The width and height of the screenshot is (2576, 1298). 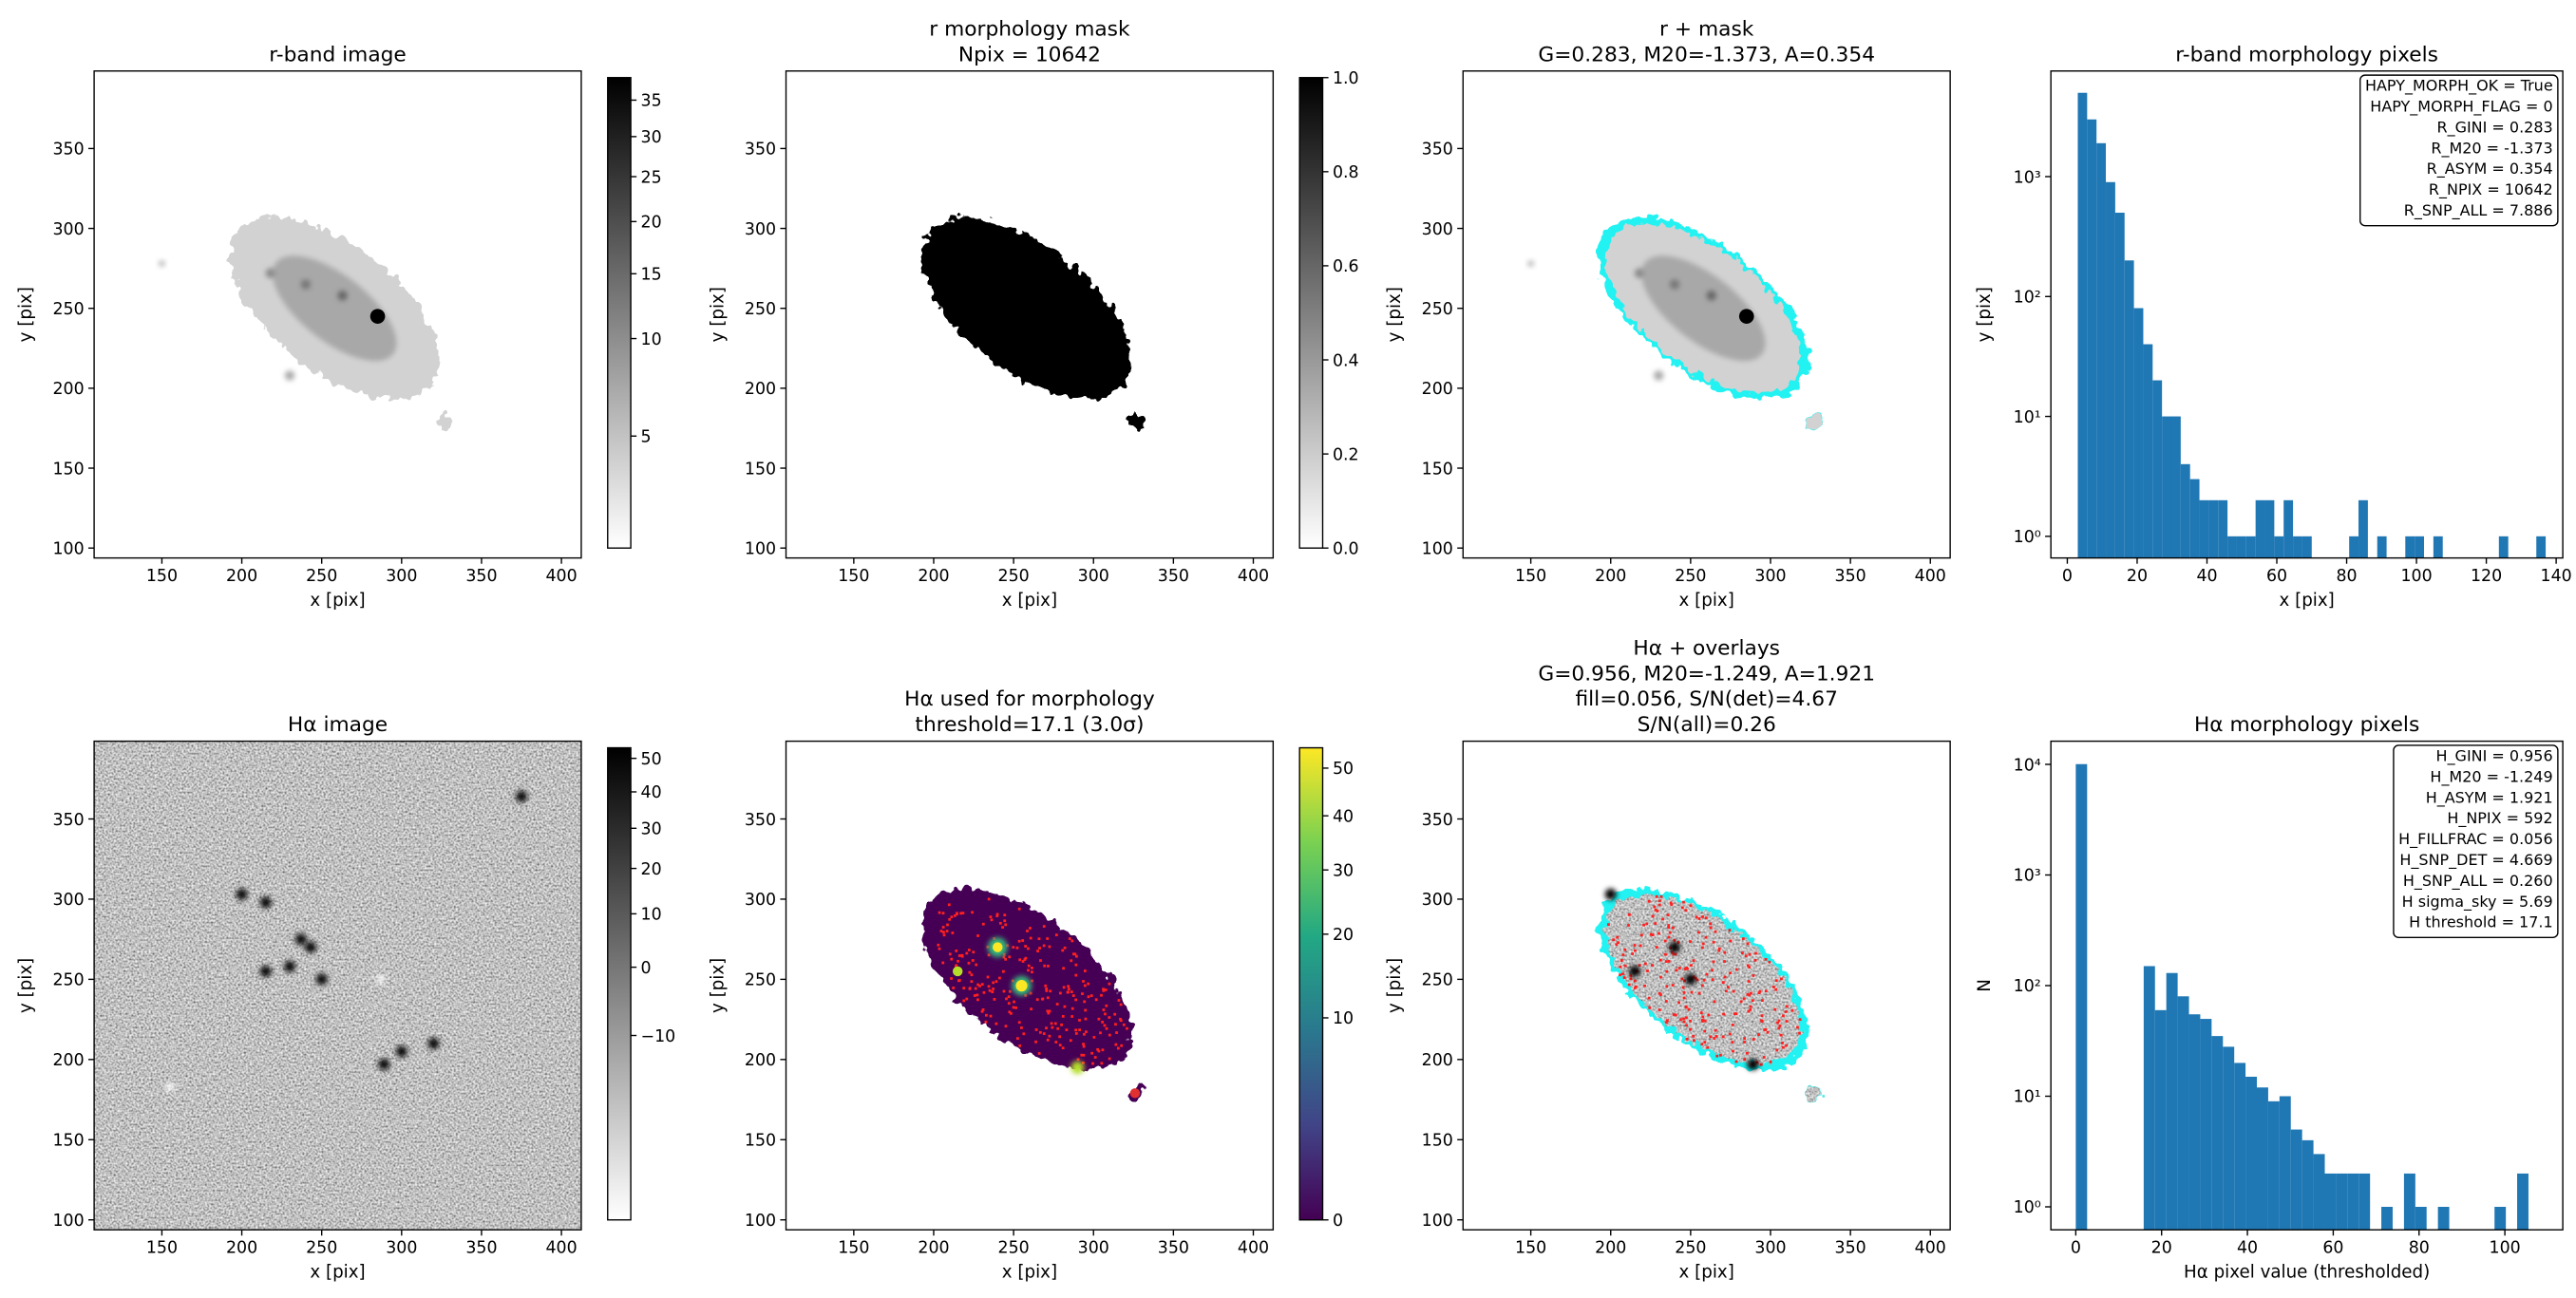 I want to click on galaxy-mask, so click(x=1033, y=323).